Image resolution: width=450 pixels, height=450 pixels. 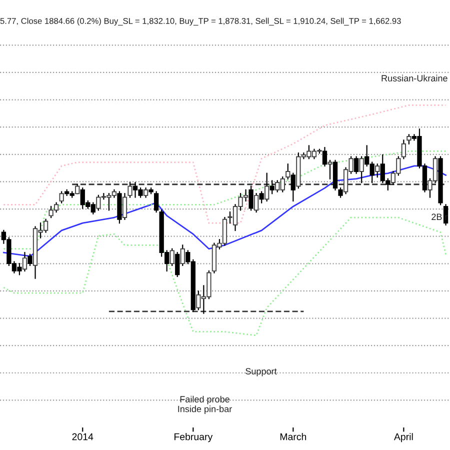 What do you see at coordinates (293, 436) in the screenshot?
I see `x-tick-label: March` at bounding box center [293, 436].